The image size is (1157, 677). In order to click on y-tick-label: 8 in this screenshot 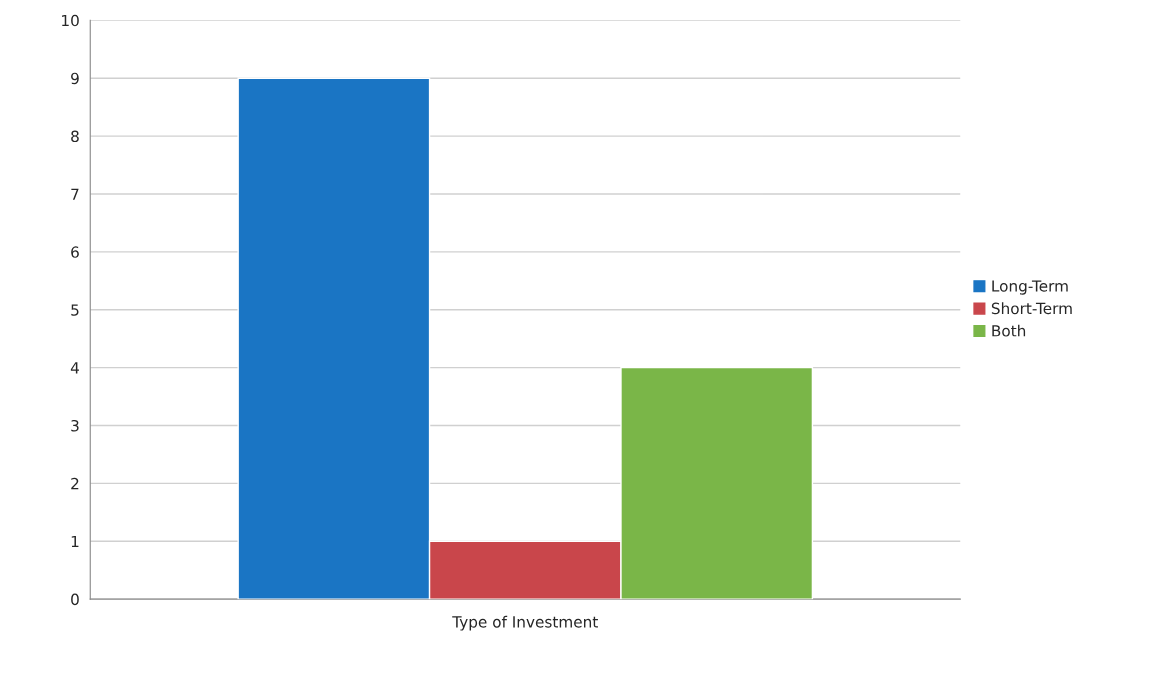, I will do `click(75, 136)`.